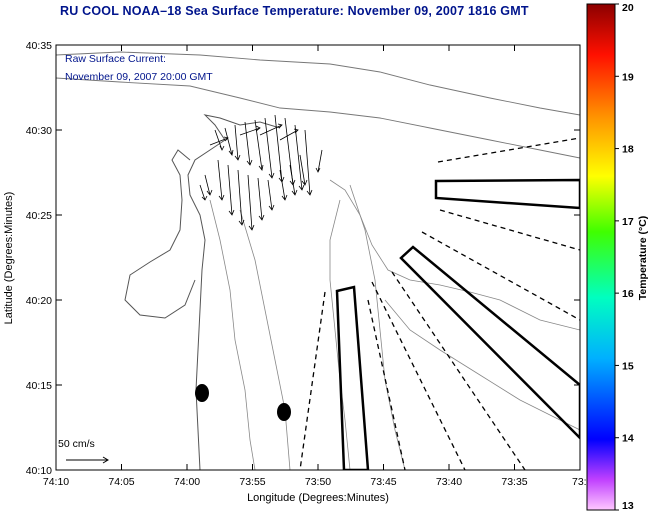 The width and height of the screenshot is (651, 518). I want to click on x-tick-label: 74:10, so click(56, 482).